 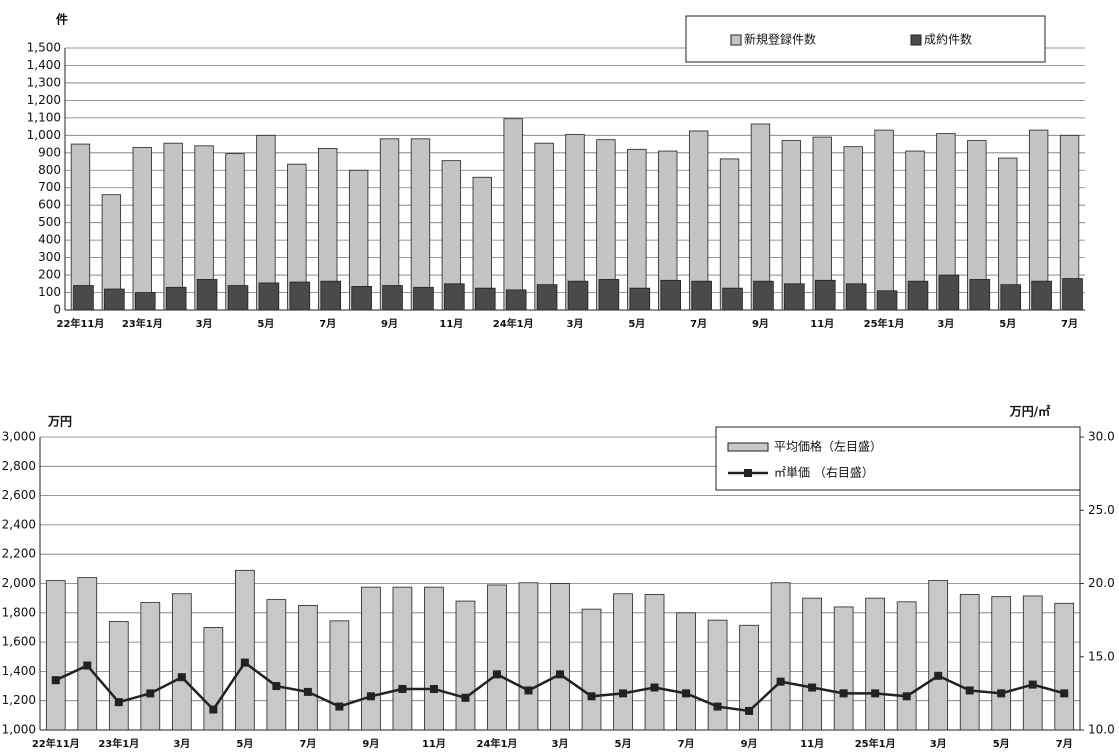 I want to click on y2-tick-label: 15.0, so click(x=1101, y=656).